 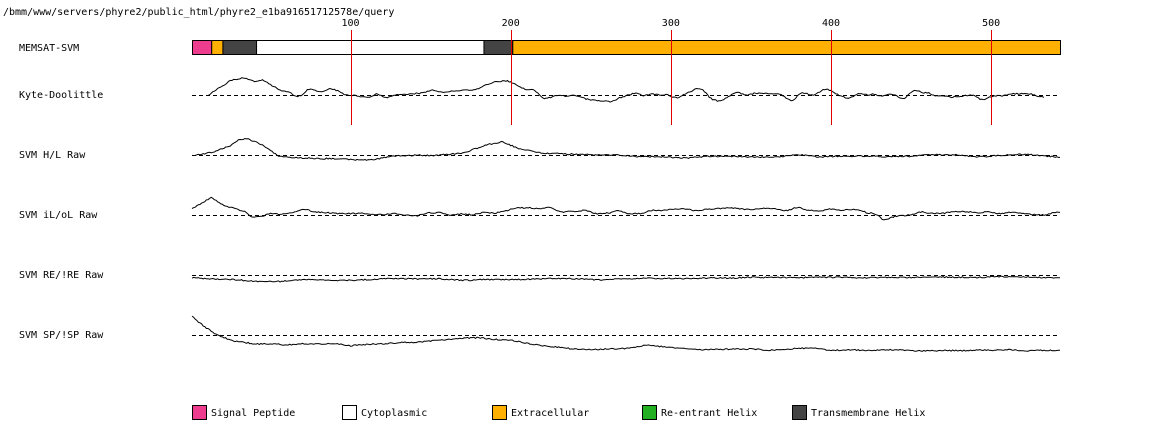 I want to click on topology-segment-cytoplasmic, so click(x=370, y=47).